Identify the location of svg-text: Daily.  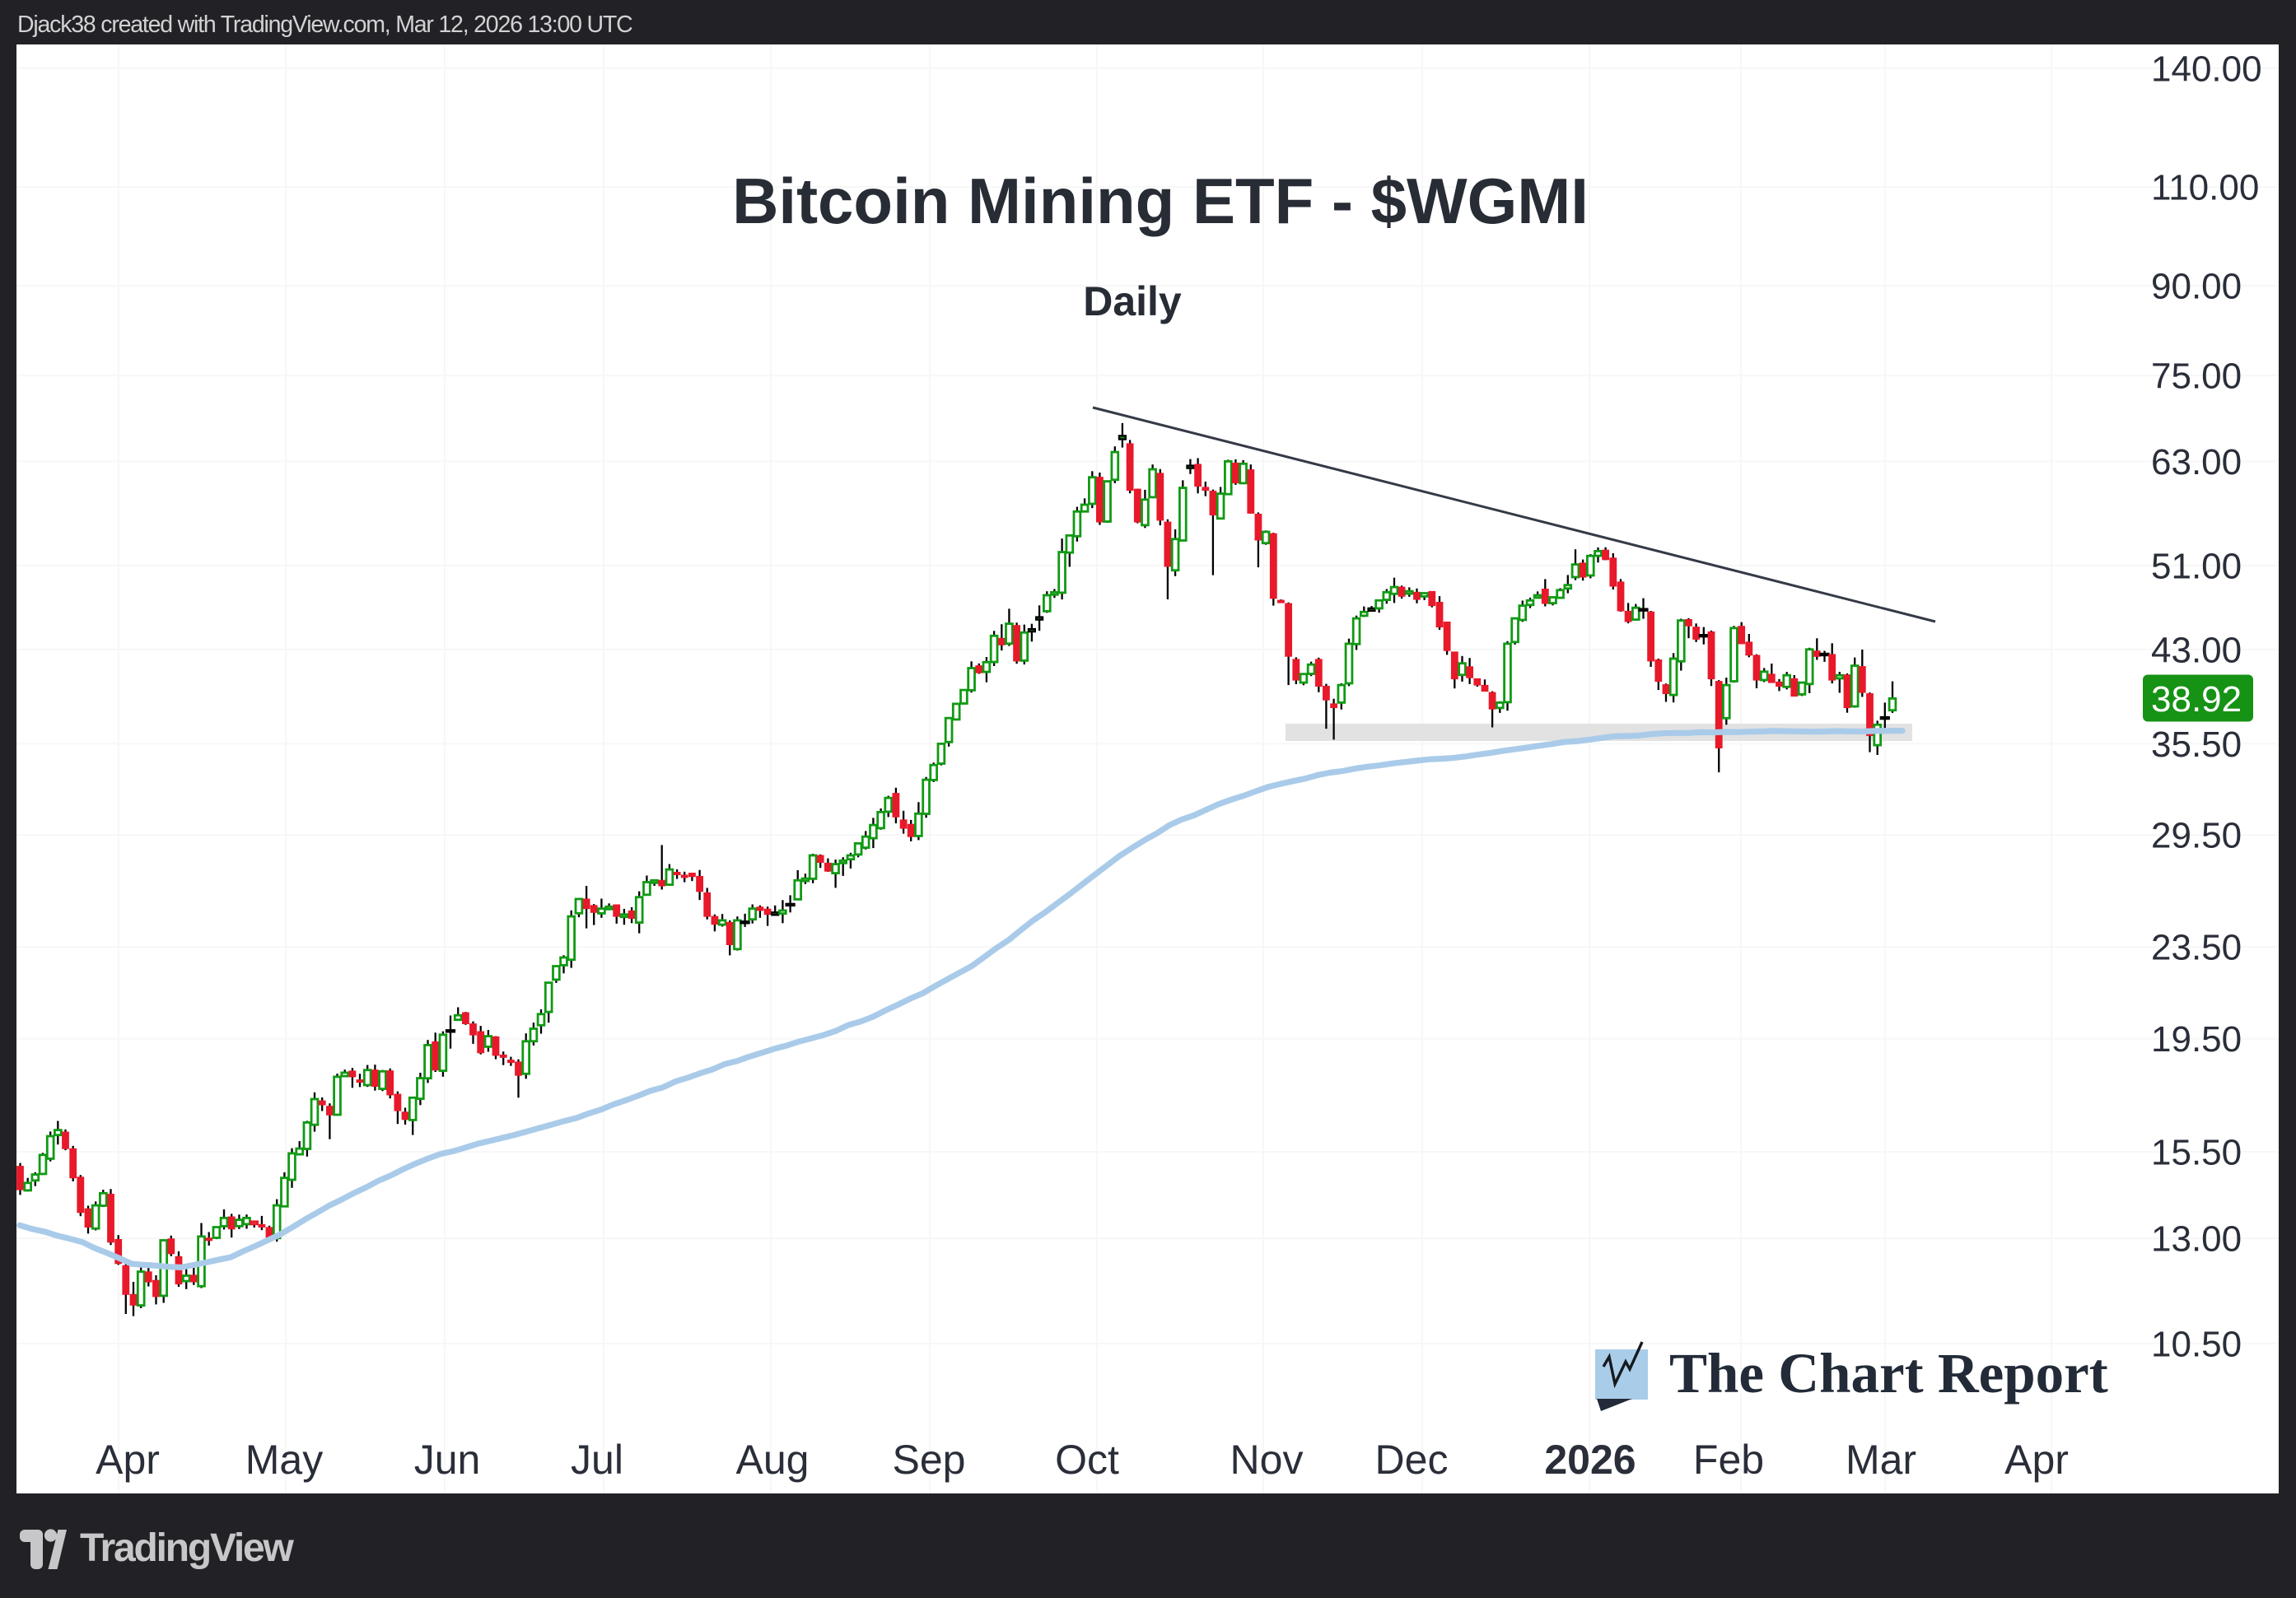
(1132, 301).